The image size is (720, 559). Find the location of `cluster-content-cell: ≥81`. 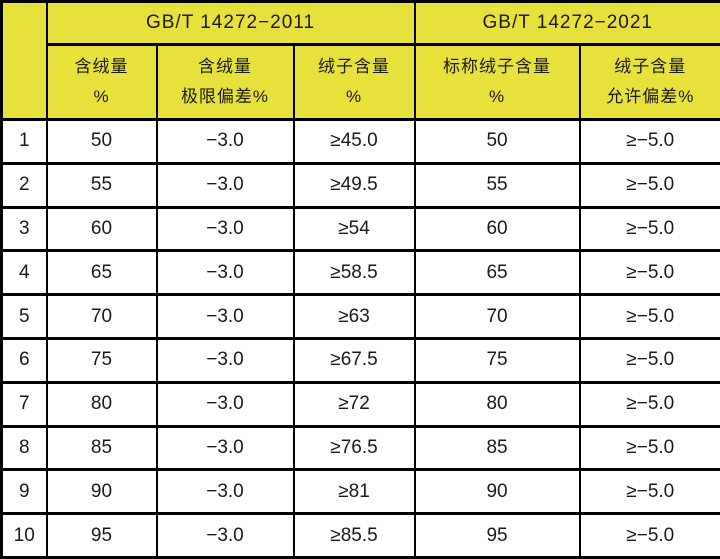

cluster-content-cell: ≥81 is located at coordinates (354, 492).